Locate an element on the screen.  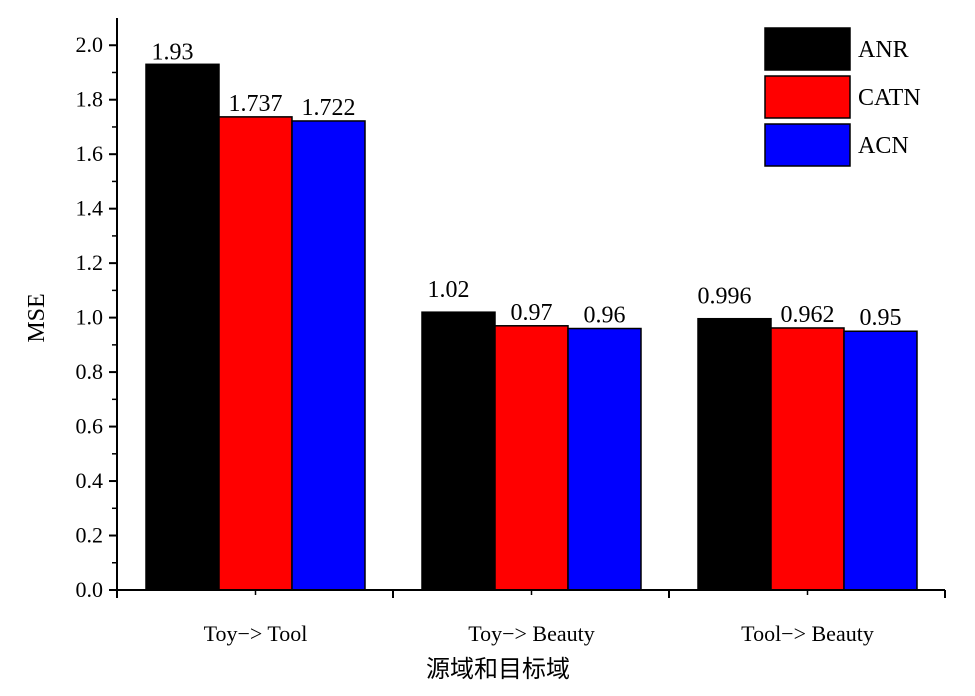
legend-label-catn: CATN is located at coordinates (889, 98).